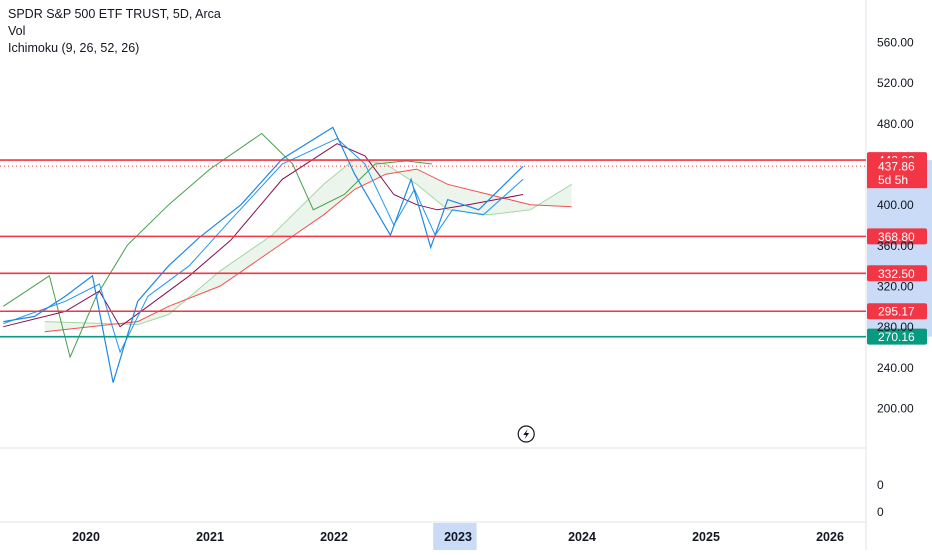 The height and width of the screenshot is (555, 932). I want to click on y-tick-label-5: 320.00, so click(895, 287).